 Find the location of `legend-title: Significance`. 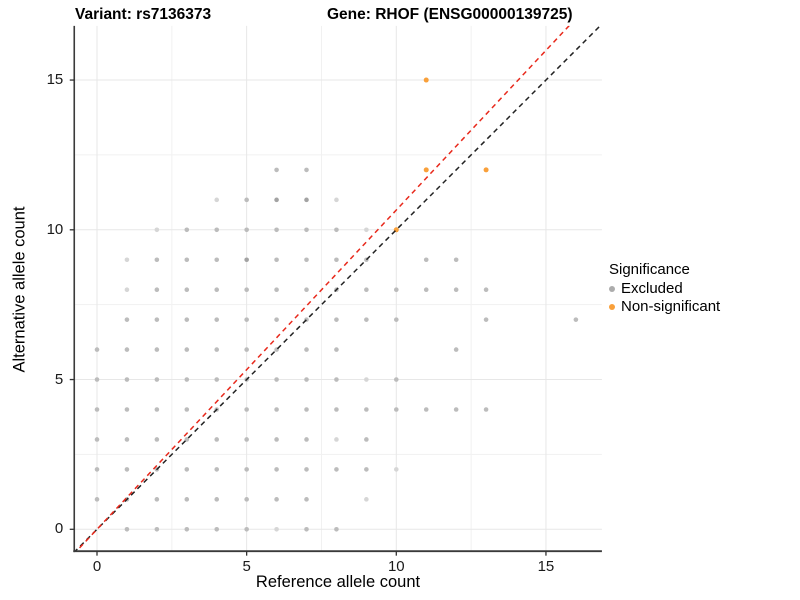

legend-title: Significance is located at coordinates (649, 269).